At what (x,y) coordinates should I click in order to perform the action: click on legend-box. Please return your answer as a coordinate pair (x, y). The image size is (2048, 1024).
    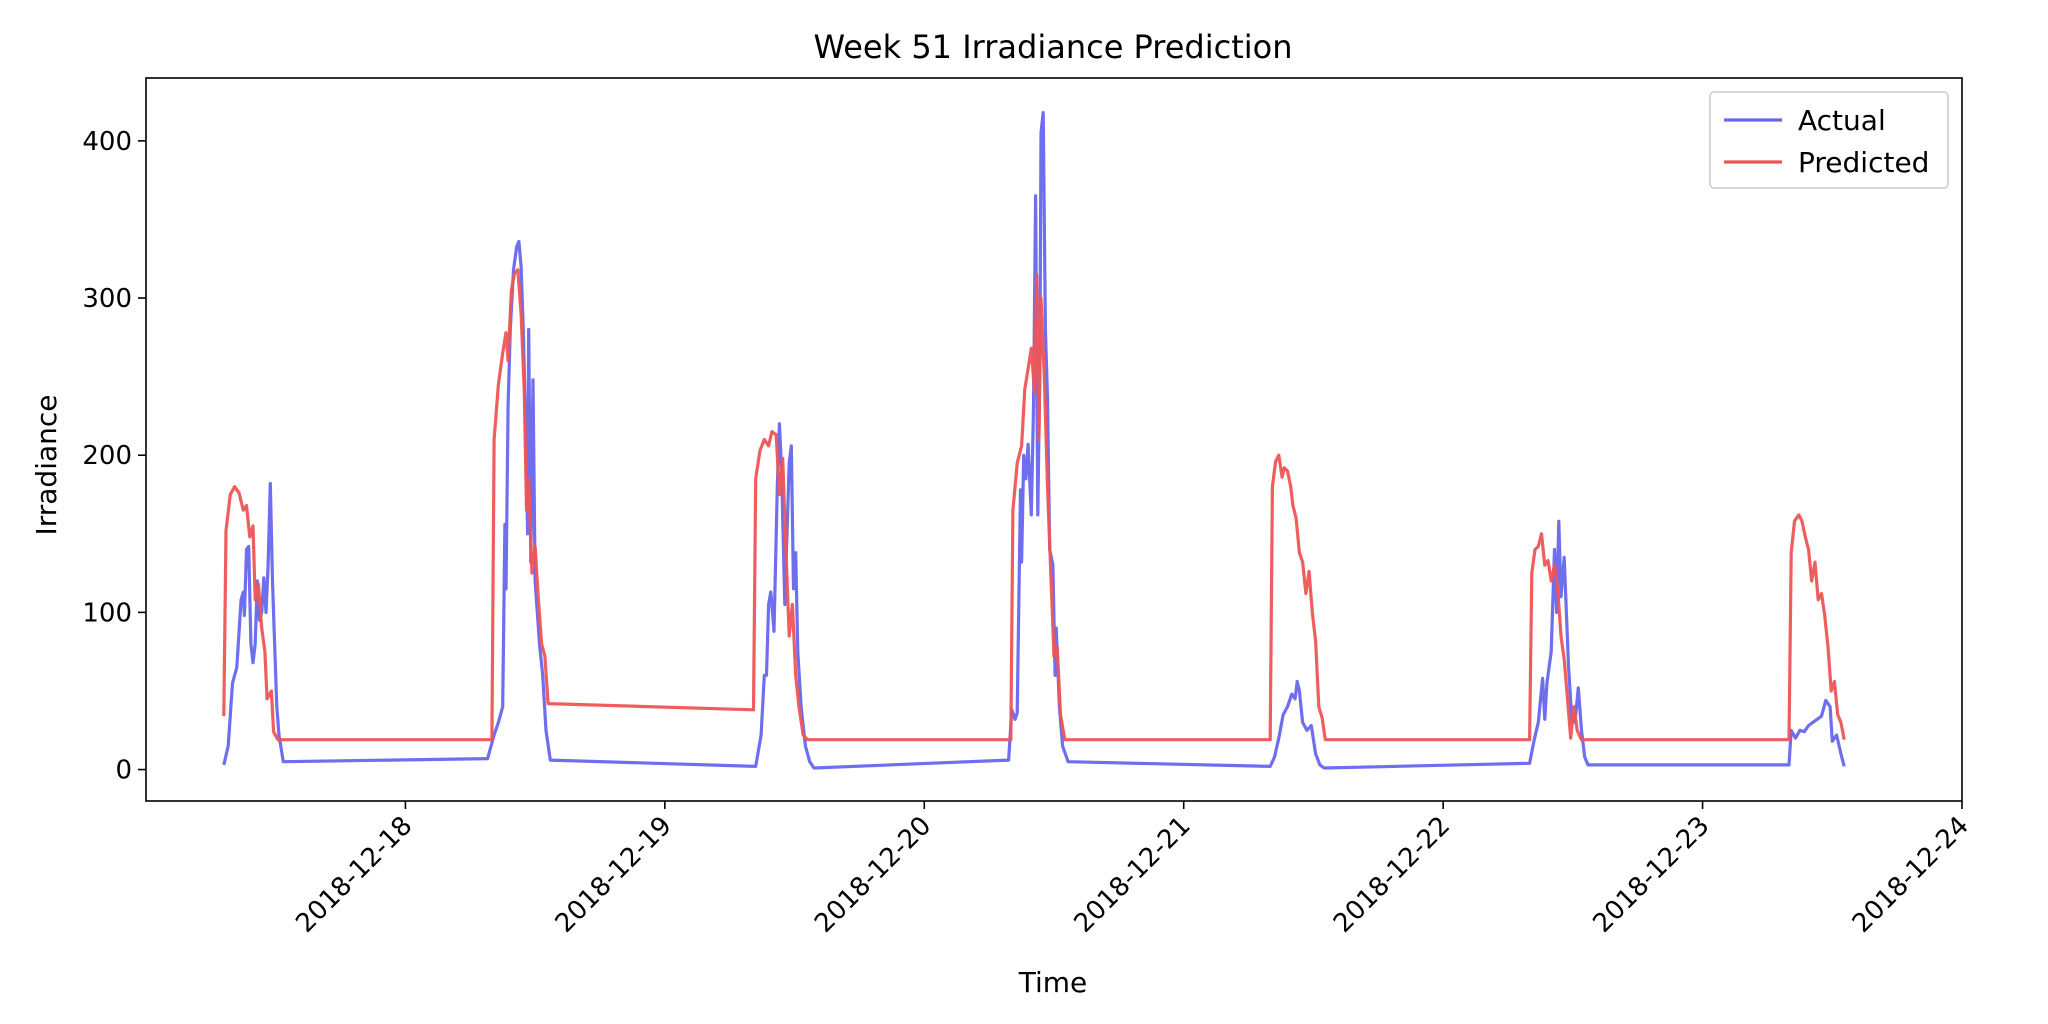
    Looking at the image, I should click on (1829, 140).